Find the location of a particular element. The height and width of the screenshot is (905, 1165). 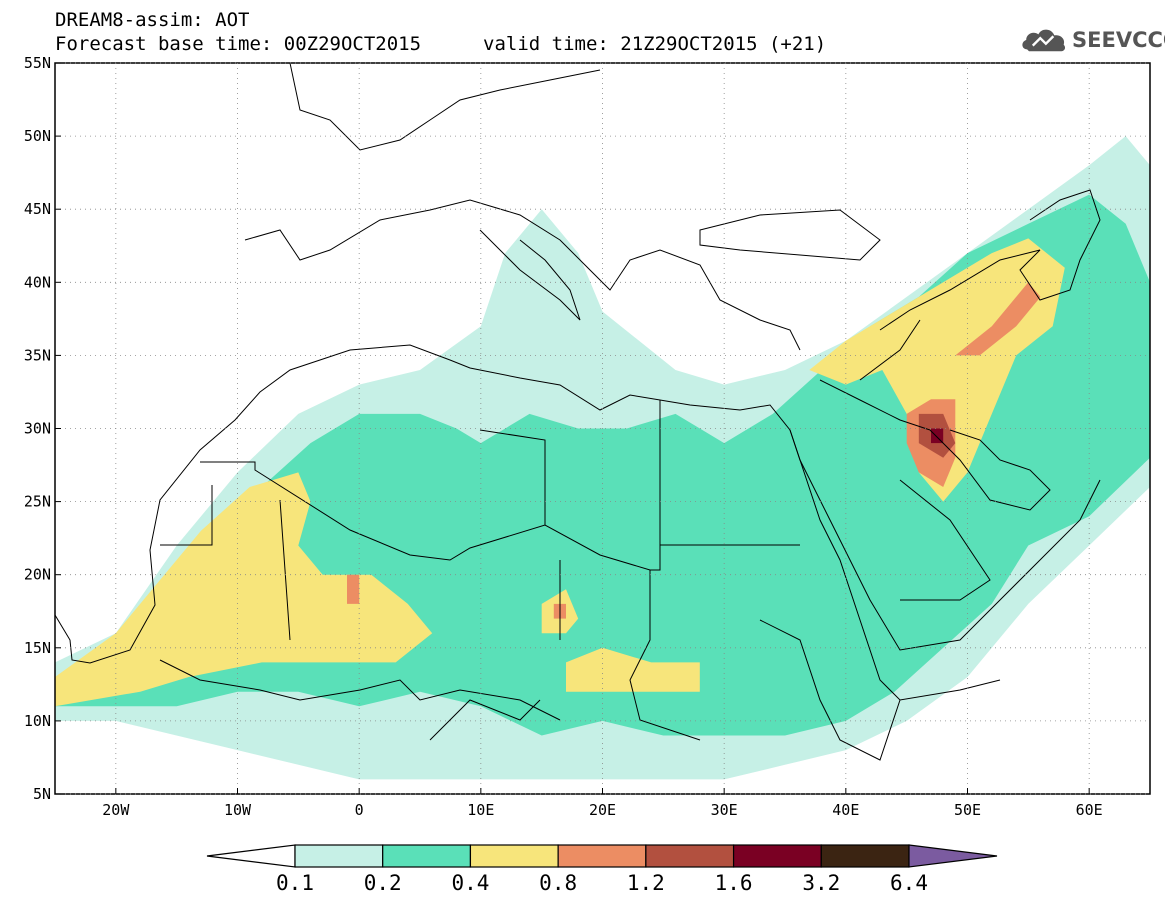

coastline-black-sea is located at coordinates (790, 235).